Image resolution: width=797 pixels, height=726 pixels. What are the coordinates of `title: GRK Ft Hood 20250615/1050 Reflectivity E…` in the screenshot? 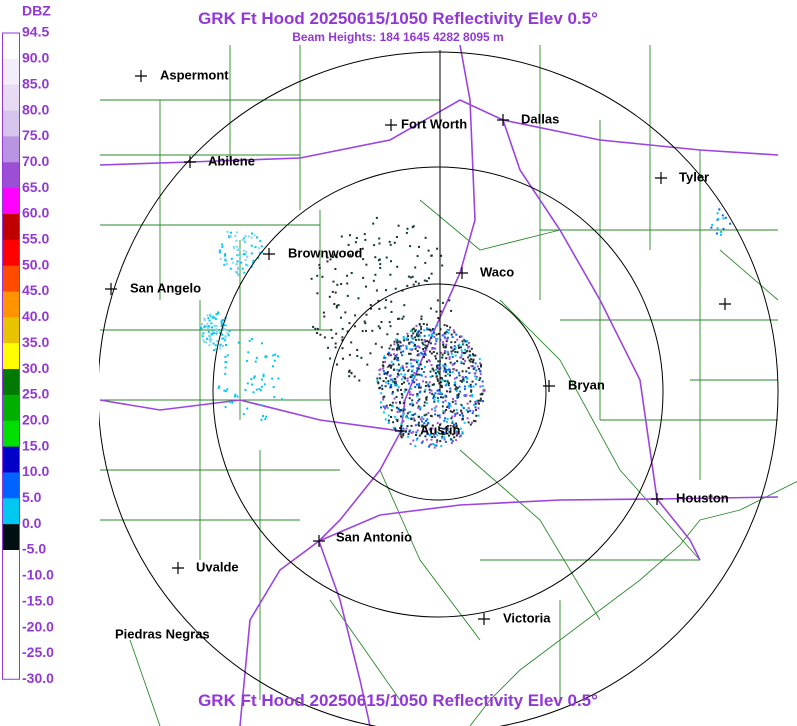 It's located at (398, 18).